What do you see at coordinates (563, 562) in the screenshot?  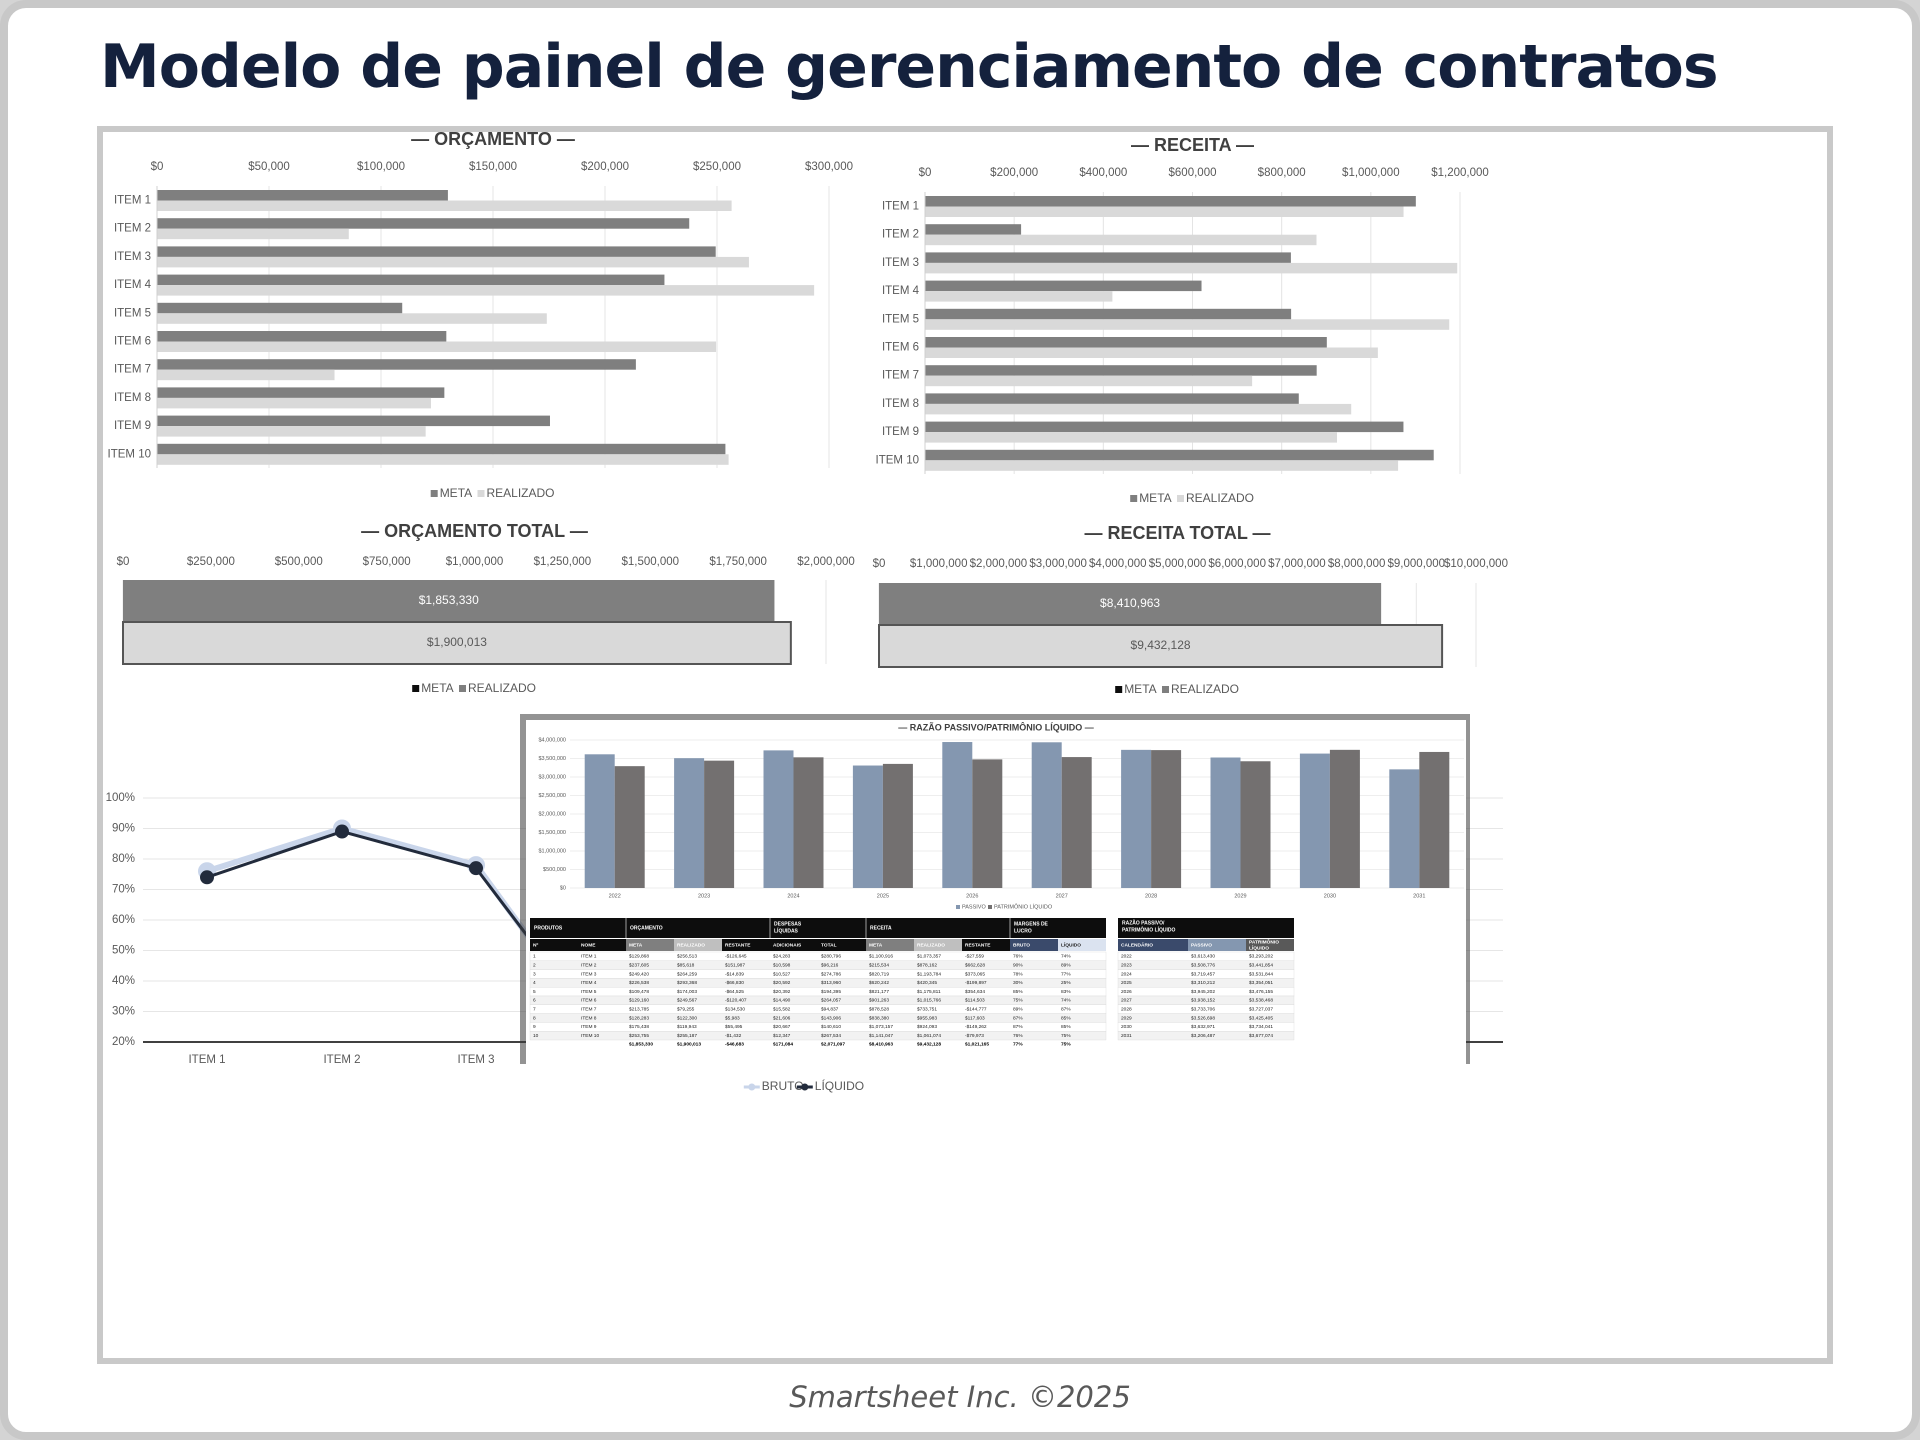 I see `tick-label: $1,250,000` at bounding box center [563, 562].